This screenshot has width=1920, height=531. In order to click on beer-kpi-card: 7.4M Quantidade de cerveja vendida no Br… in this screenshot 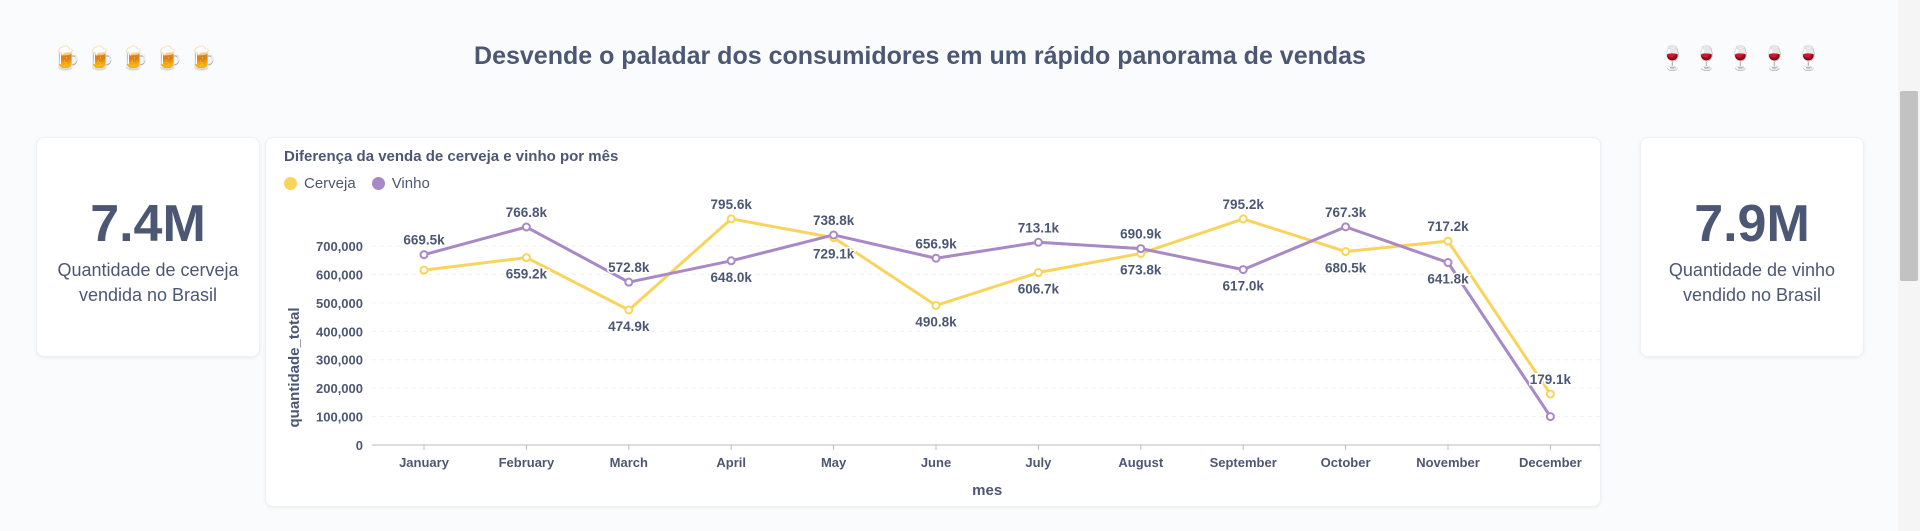, I will do `click(148, 247)`.